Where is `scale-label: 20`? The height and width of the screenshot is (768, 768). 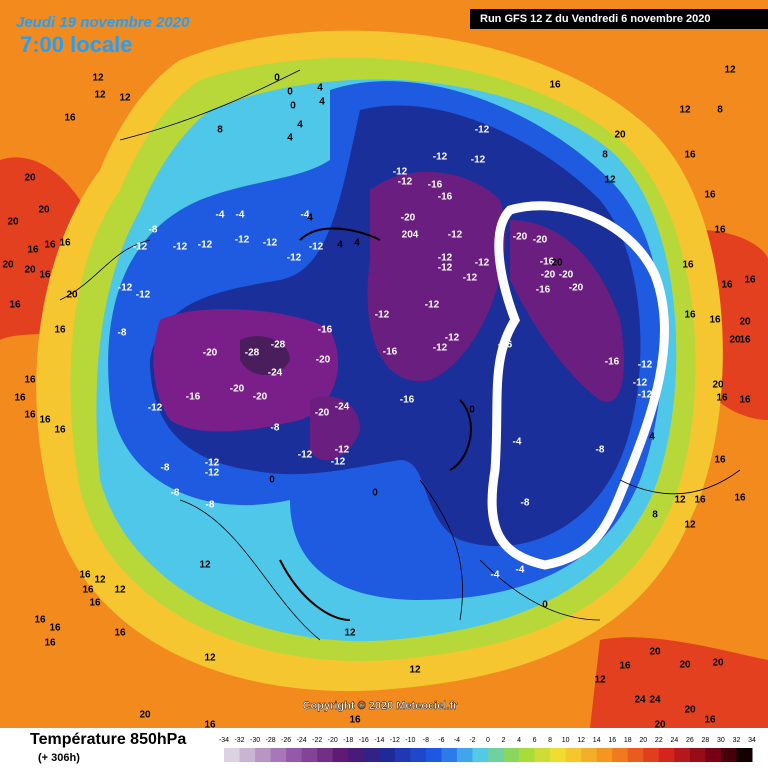 scale-label: 20 is located at coordinates (643, 740).